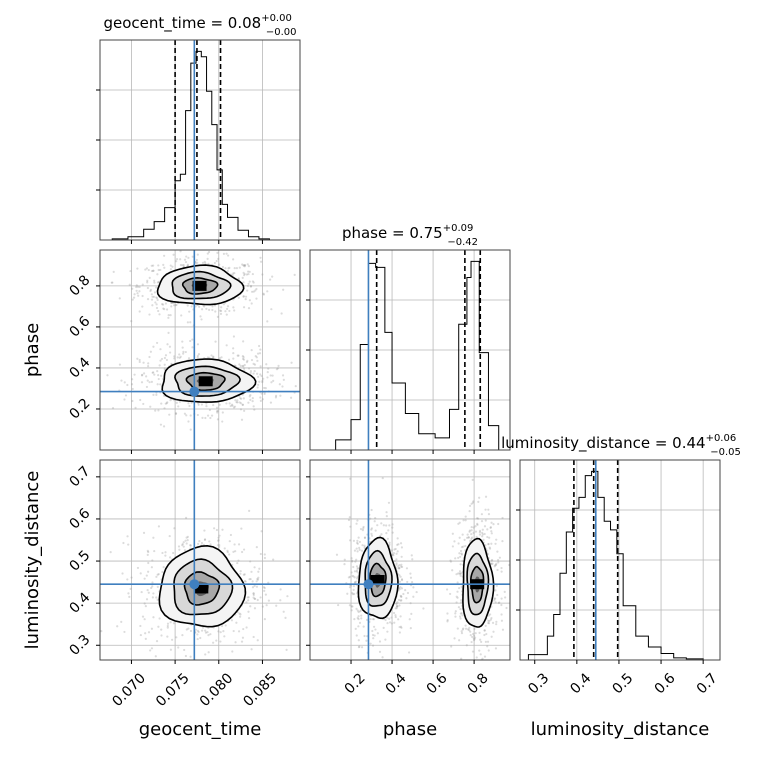 The height and width of the screenshot is (760, 760). Describe the element at coordinates (32, 560) in the screenshot. I see `y-axis-label-luminosity_distance: luminosity_distance` at that location.